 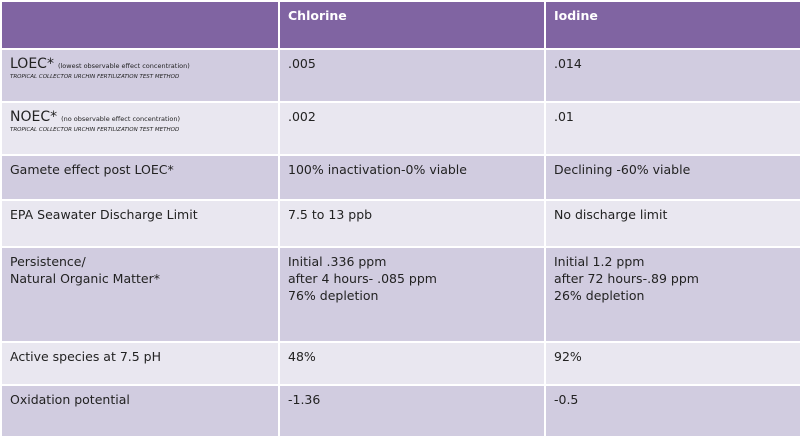 What do you see at coordinates (412, 25) in the screenshot?
I see `header-chlorine: Chlorine` at bounding box center [412, 25].